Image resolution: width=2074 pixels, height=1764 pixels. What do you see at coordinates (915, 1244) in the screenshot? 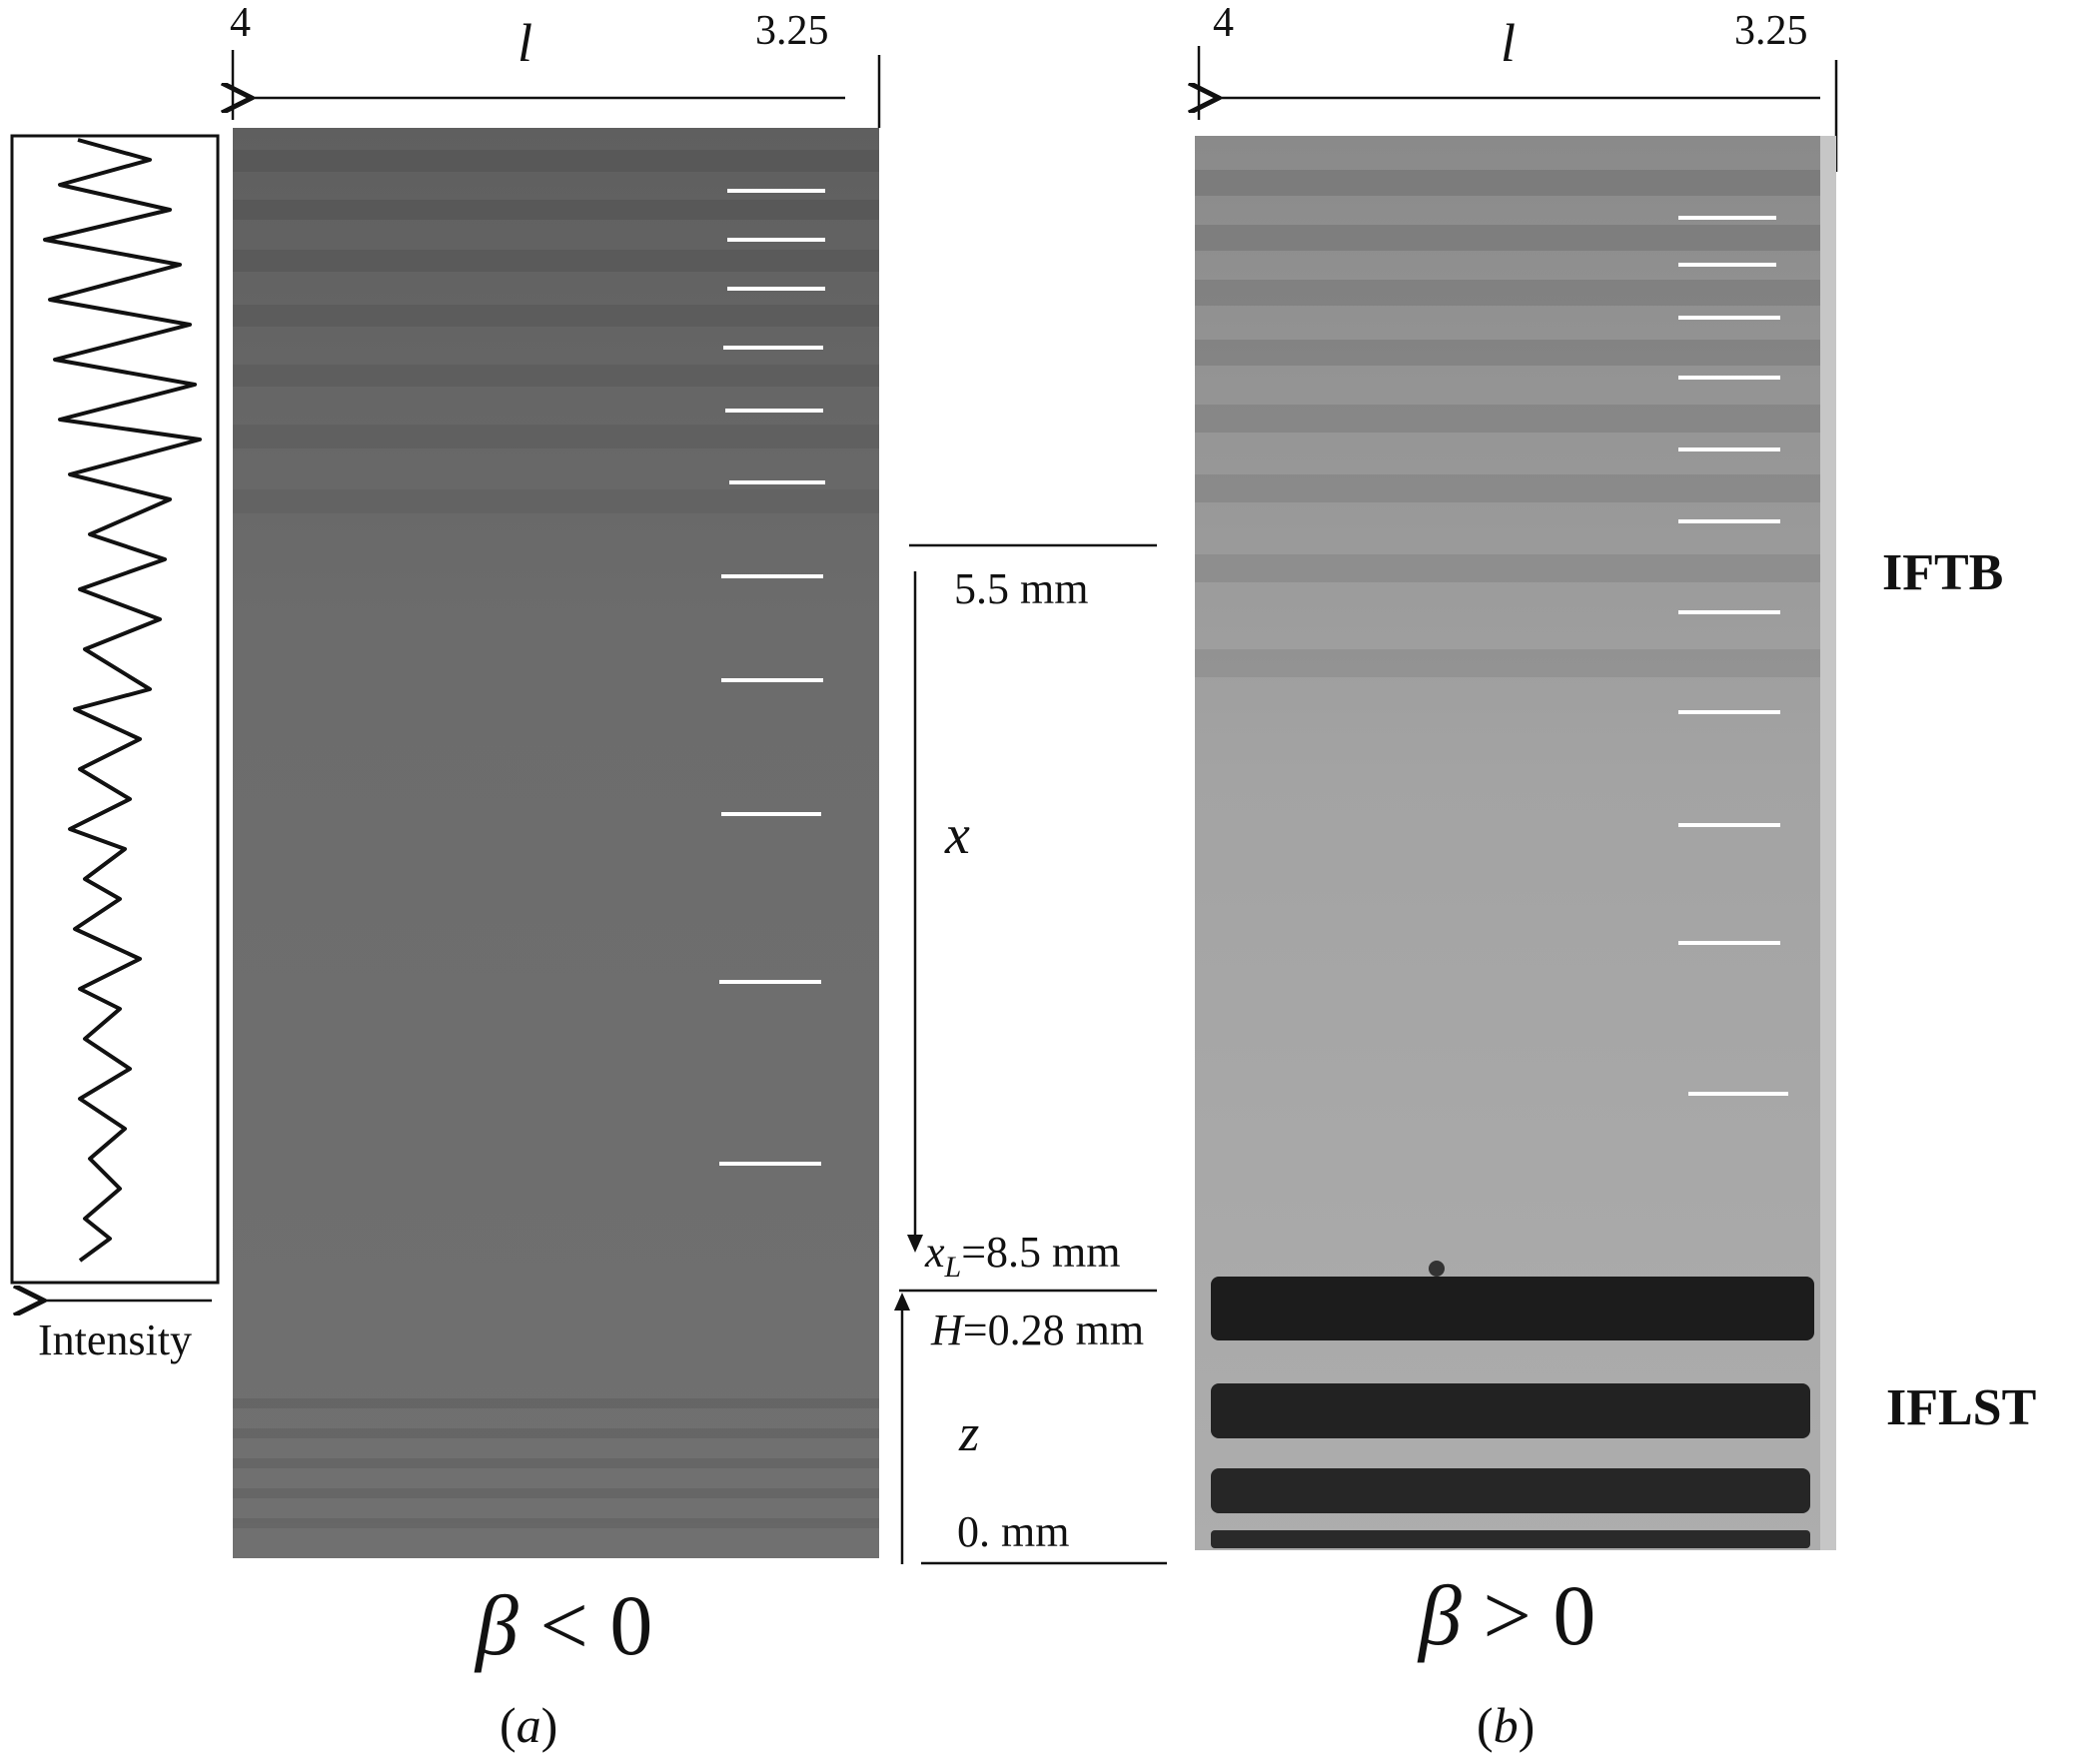
I see `mark-x-arrowhead` at bounding box center [915, 1244].